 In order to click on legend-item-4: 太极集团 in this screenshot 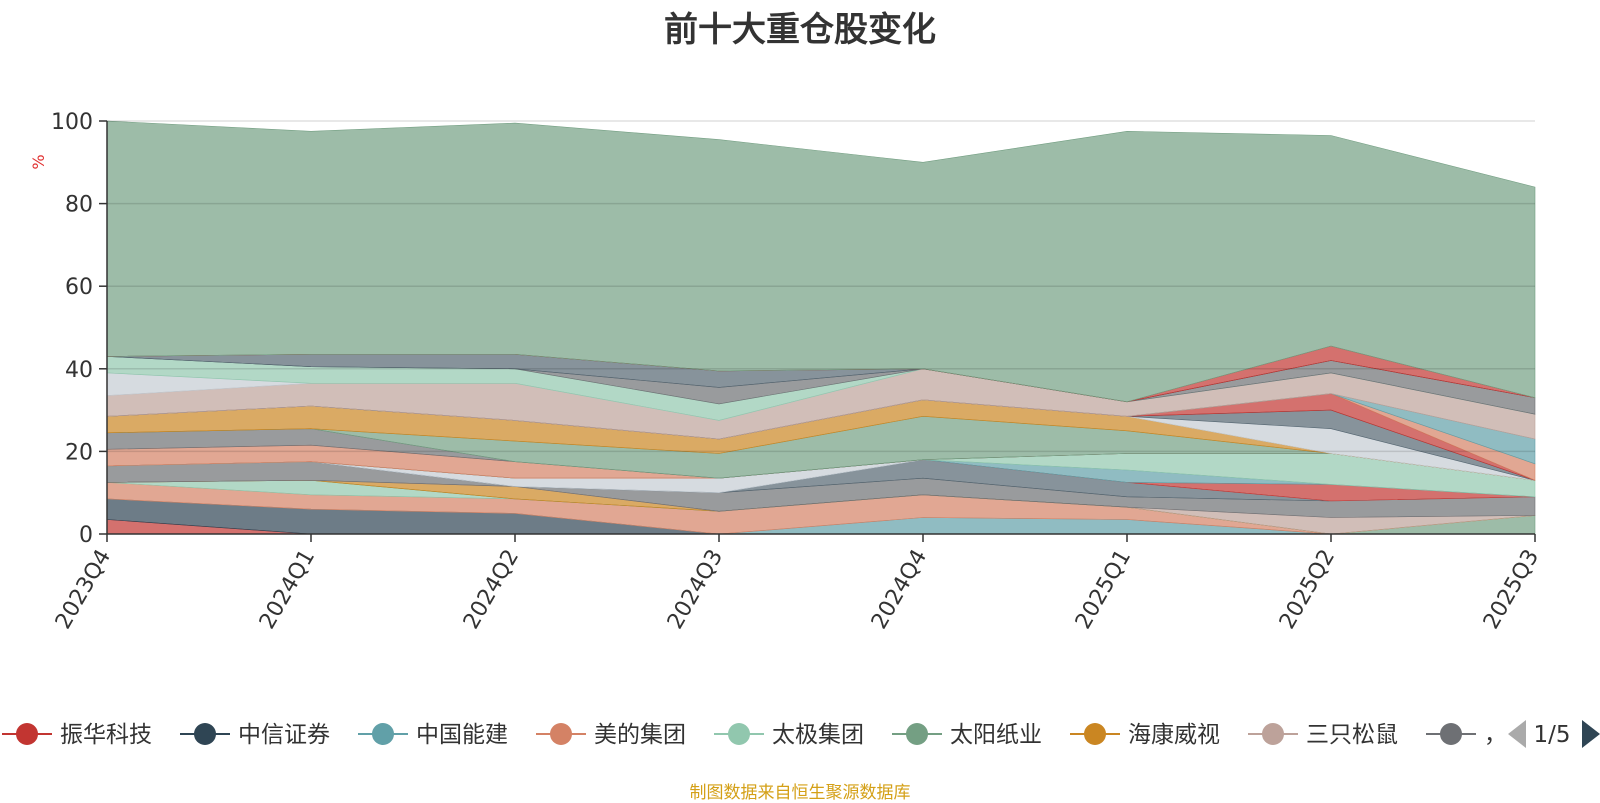, I will do `click(789, 735)`.